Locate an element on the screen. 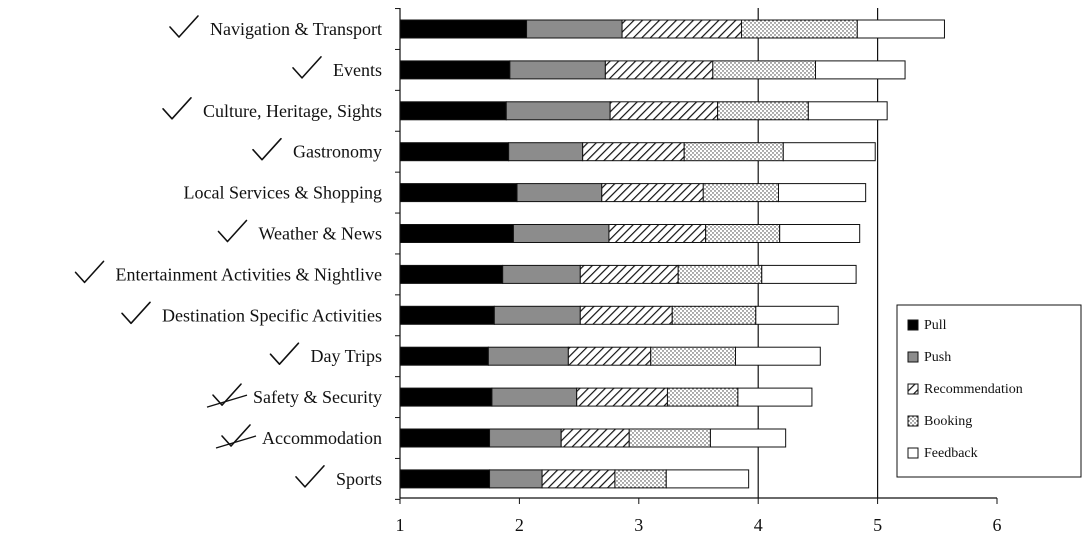 The height and width of the screenshot is (542, 1082). category-label: Destination Specific Activities is located at coordinates (272, 315).